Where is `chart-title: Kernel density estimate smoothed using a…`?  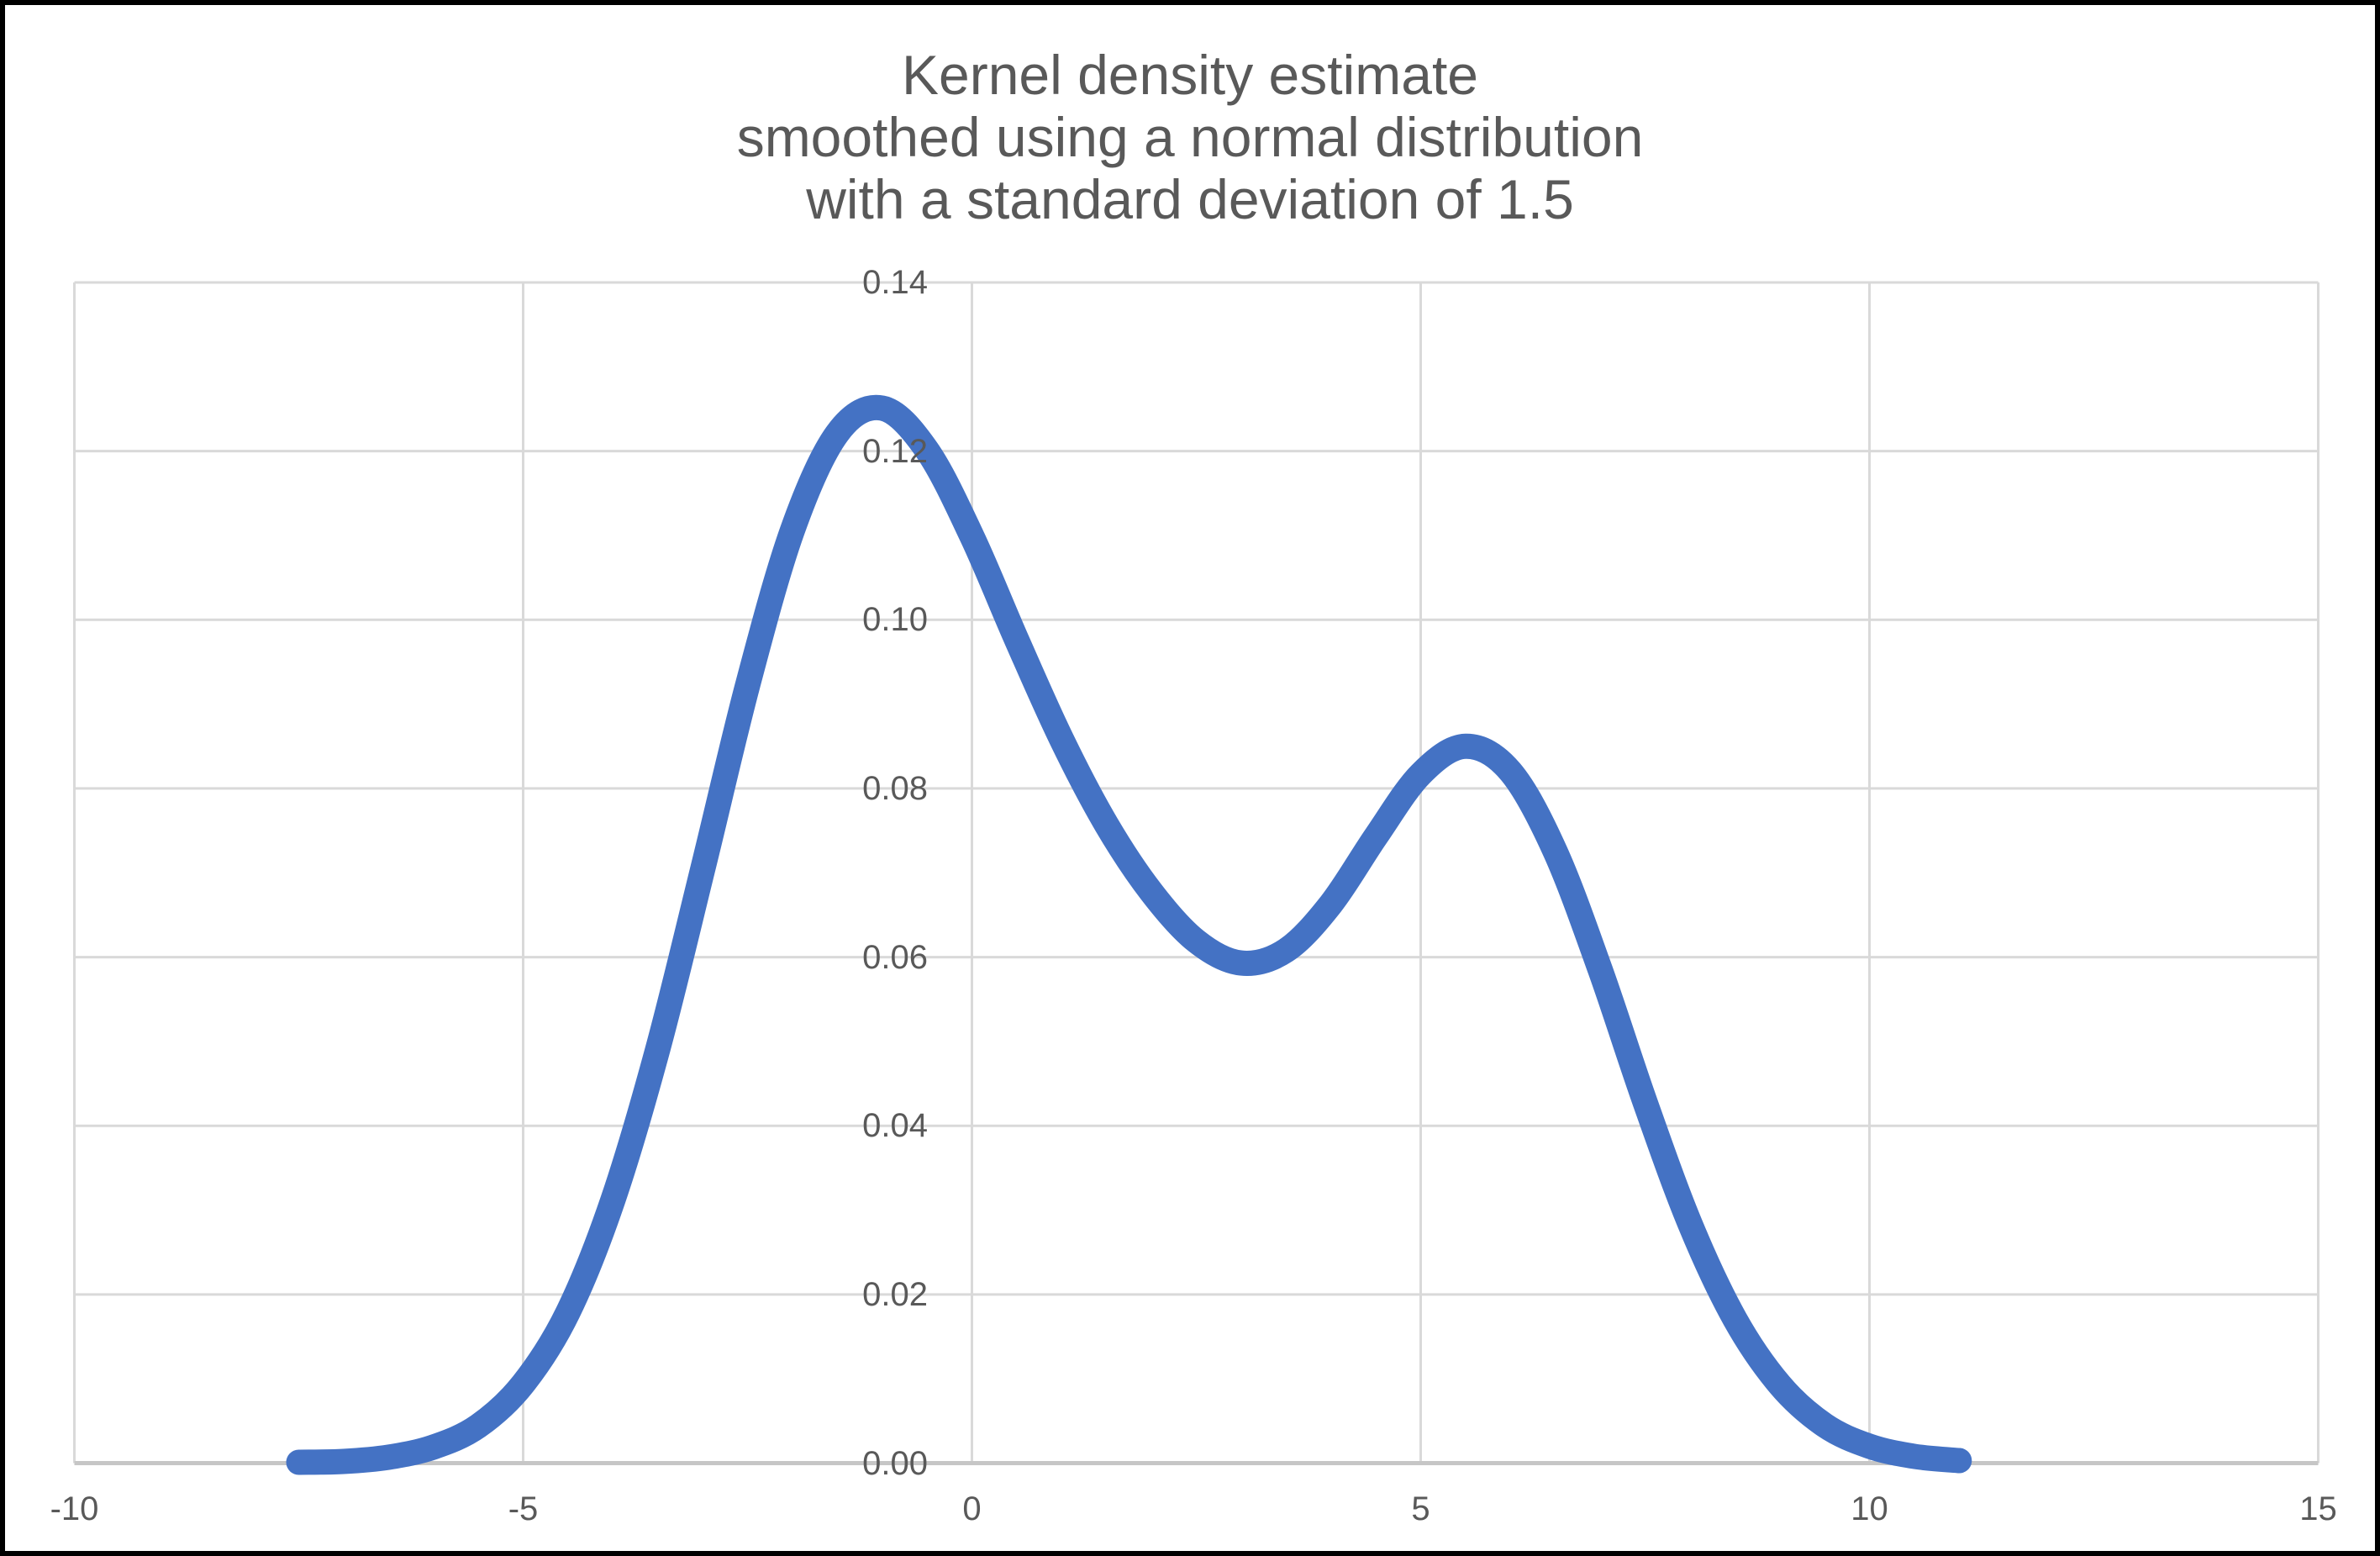
chart-title: Kernel density estimate smoothed using a… is located at coordinates (1190, 137).